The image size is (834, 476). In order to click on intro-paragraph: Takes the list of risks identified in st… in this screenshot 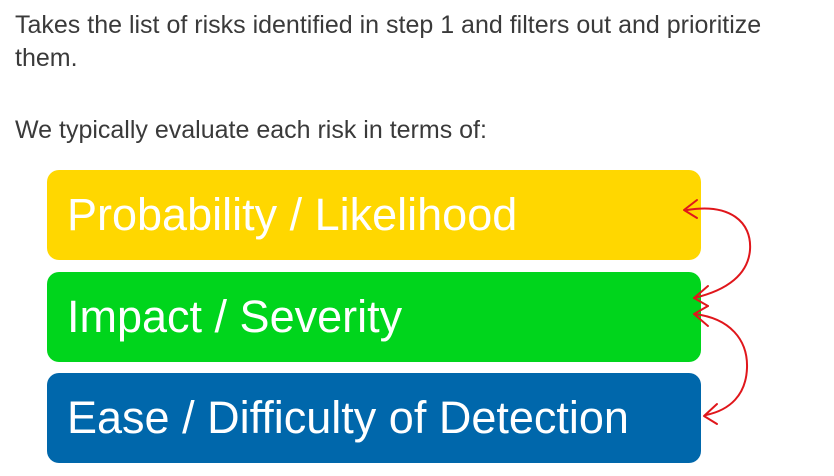, I will do `click(388, 41)`.